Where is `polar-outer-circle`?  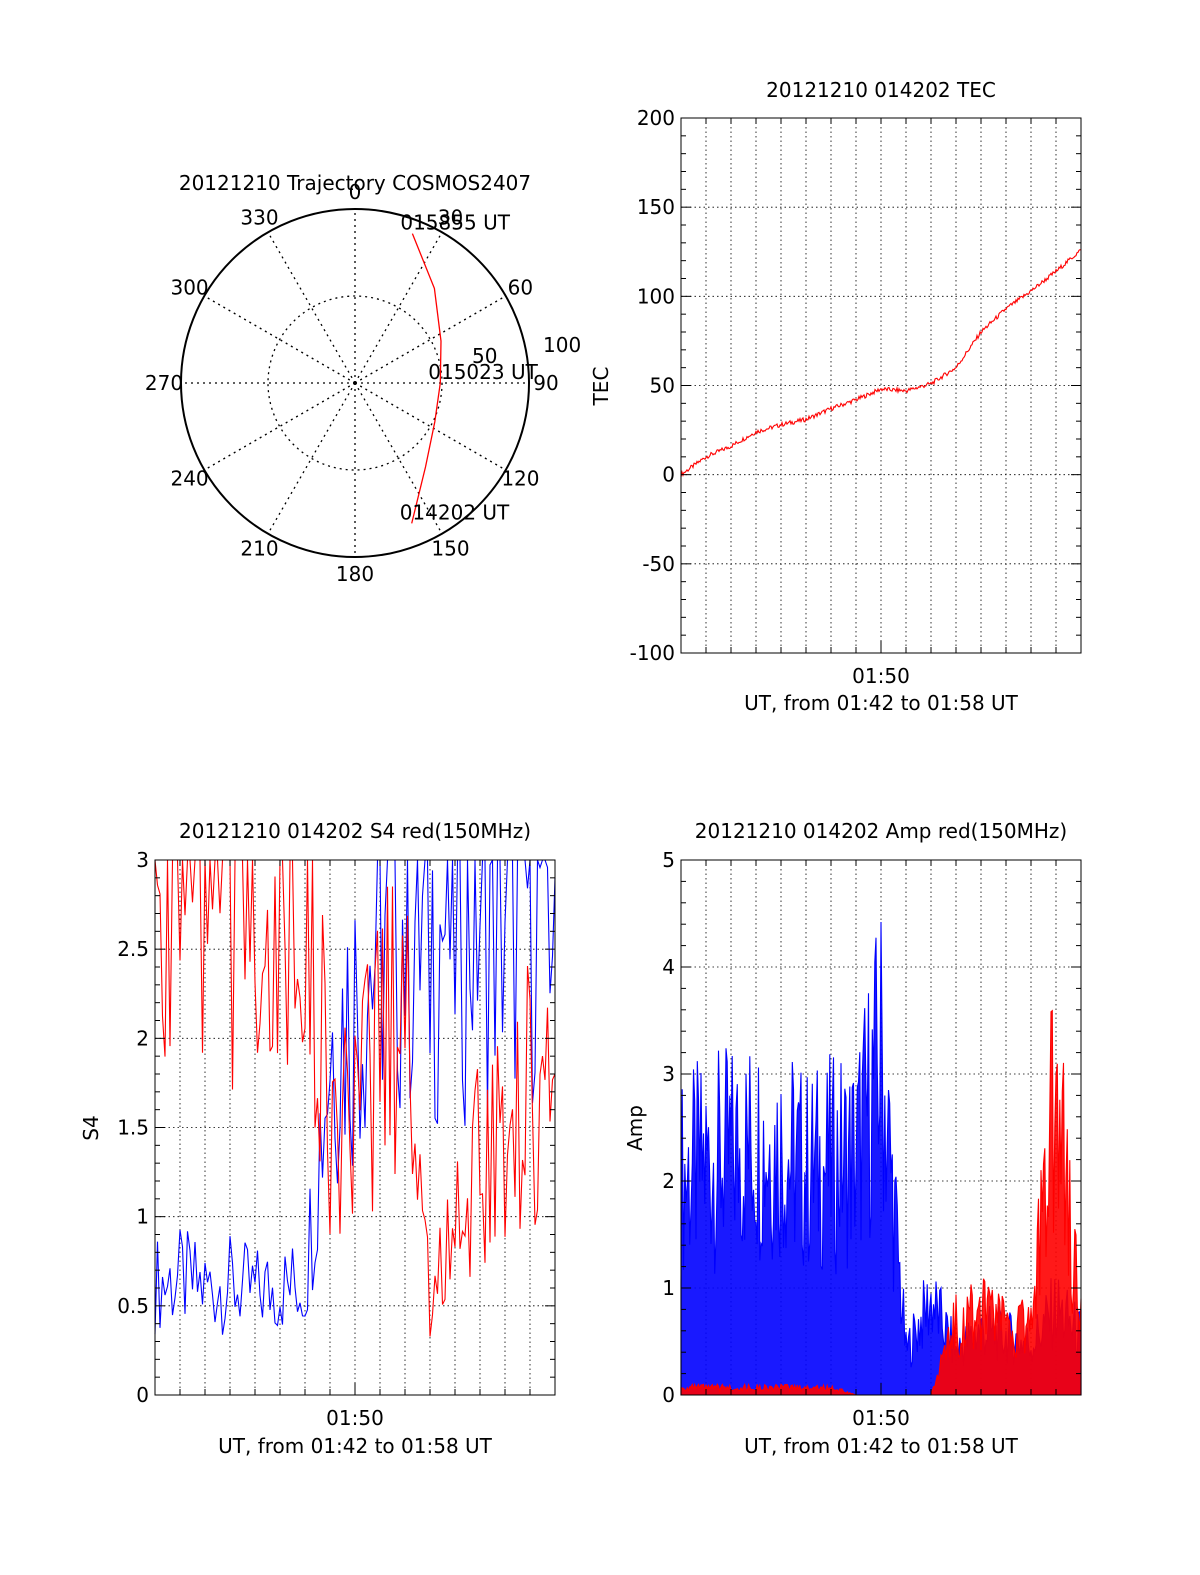
polar-outer-circle is located at coordinates (355, 383).